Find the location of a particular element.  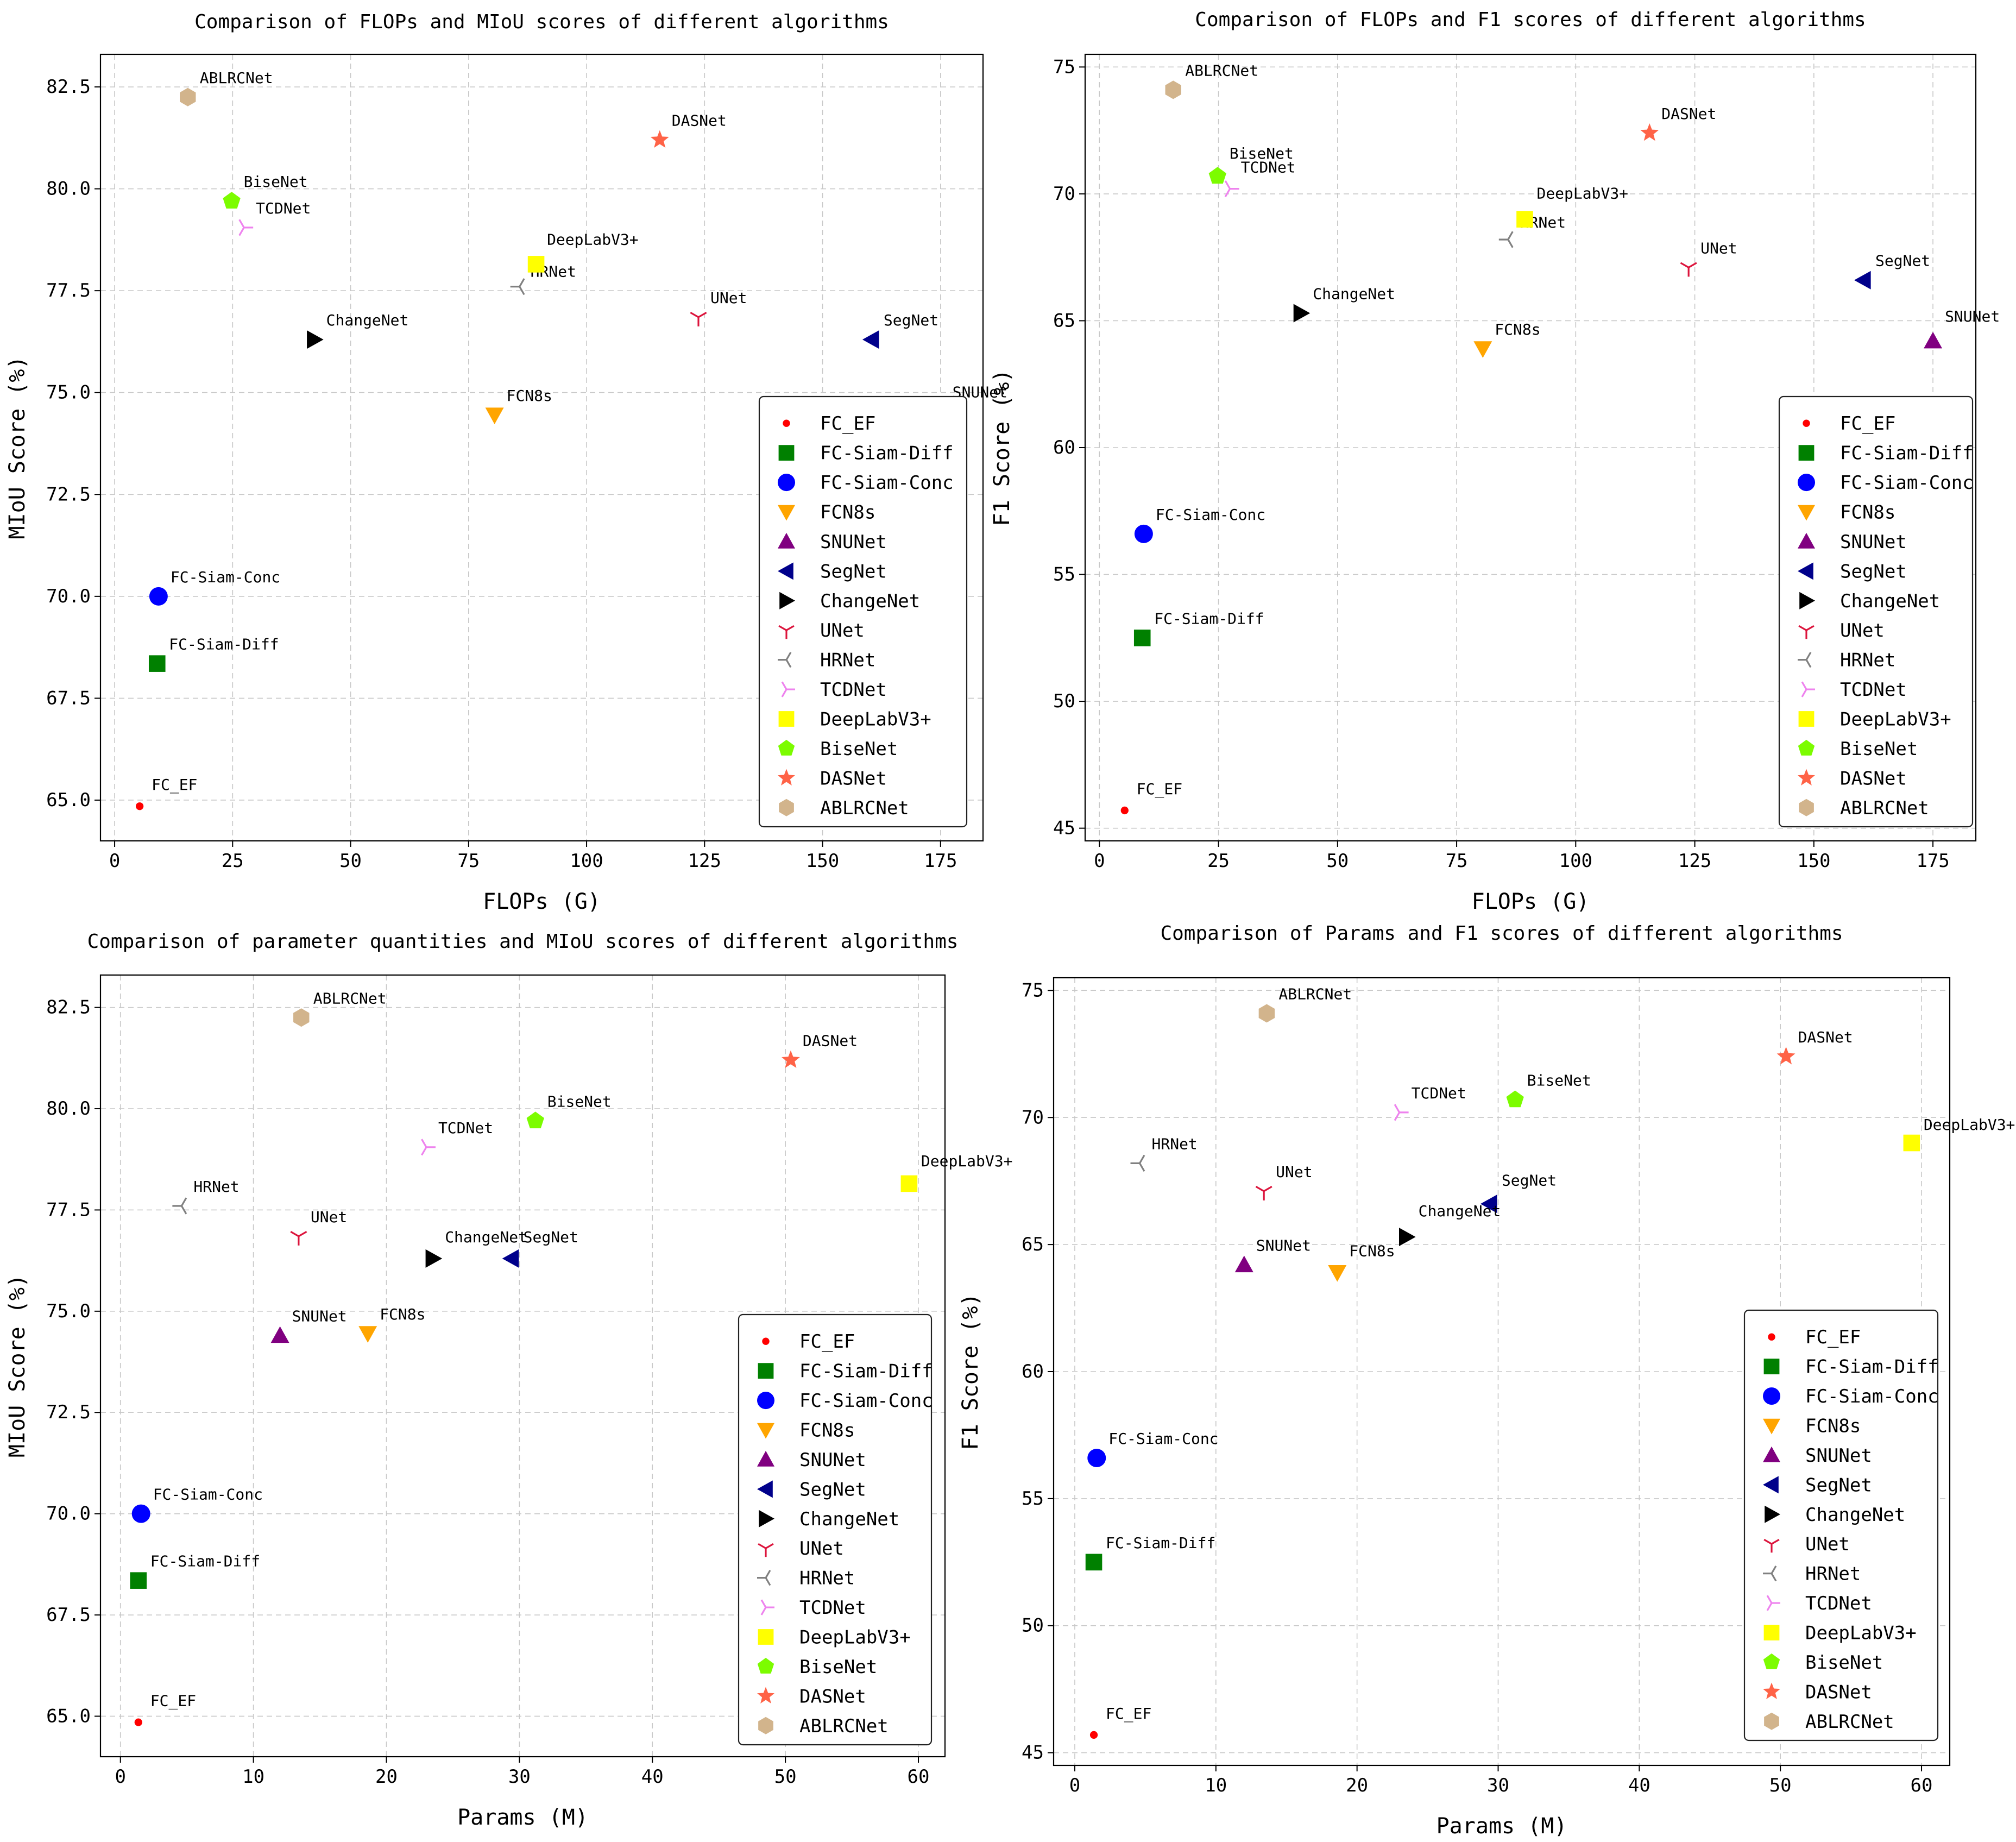

legend-label-snunet: SNUNet is located at coordinates (832, 1460).